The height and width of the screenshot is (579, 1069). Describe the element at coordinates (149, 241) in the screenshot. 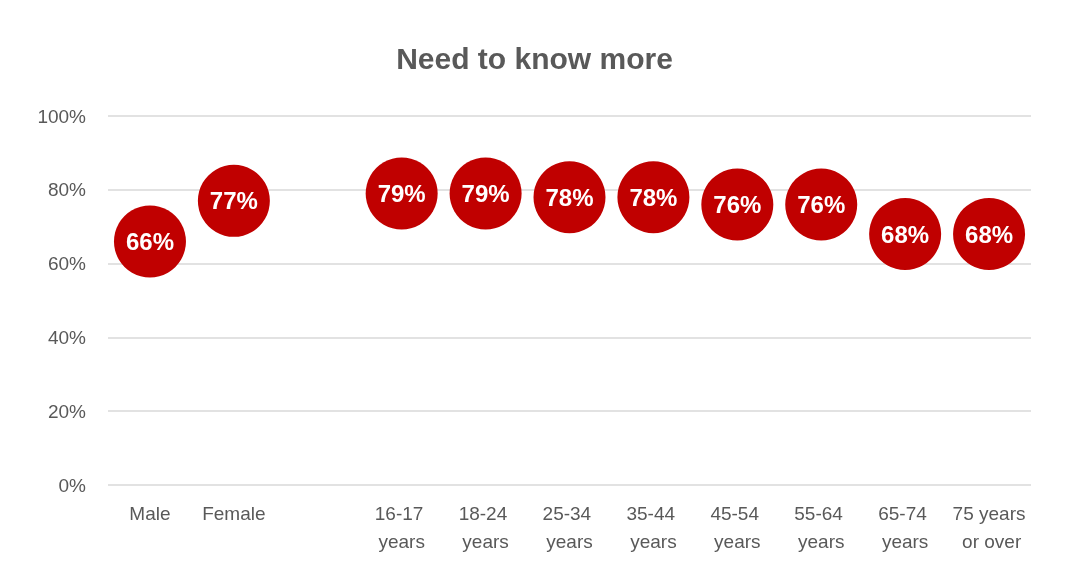

I see `data-label: 66%` at that location.